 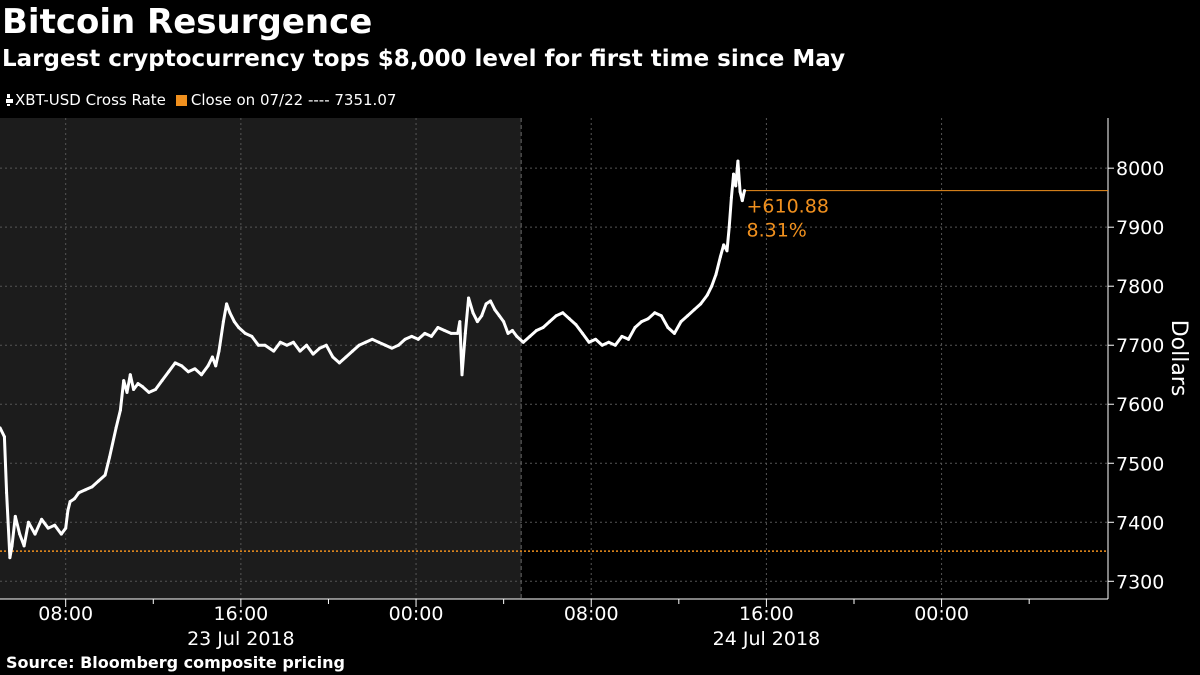 What do you see at coordinates (90, 100) in the screenshot?
I see `legend-series-label: XBT-USD Cross Rate` at bounding box center [90, 100].